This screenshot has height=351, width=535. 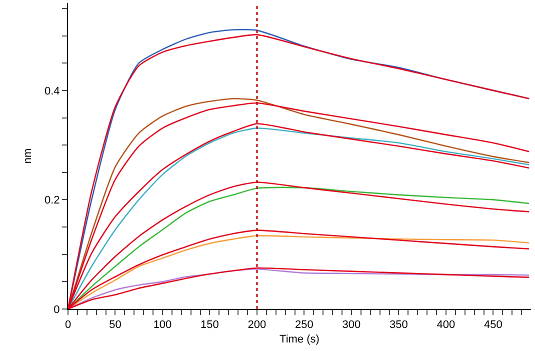 I want to click on x-tick-label: 300, so click(x=351, y=325).